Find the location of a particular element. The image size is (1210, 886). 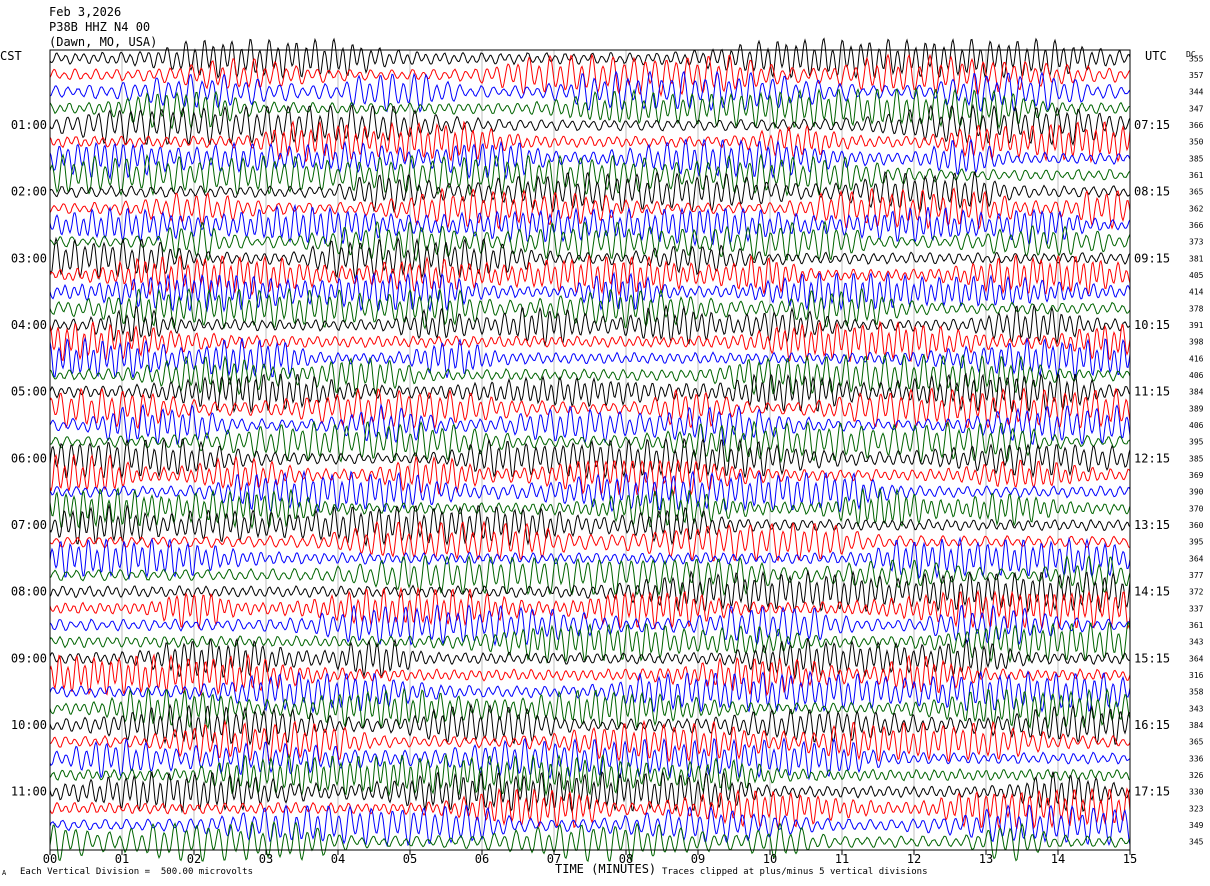

dc-offset-value: 395 is located at coordinates (1196, 442).